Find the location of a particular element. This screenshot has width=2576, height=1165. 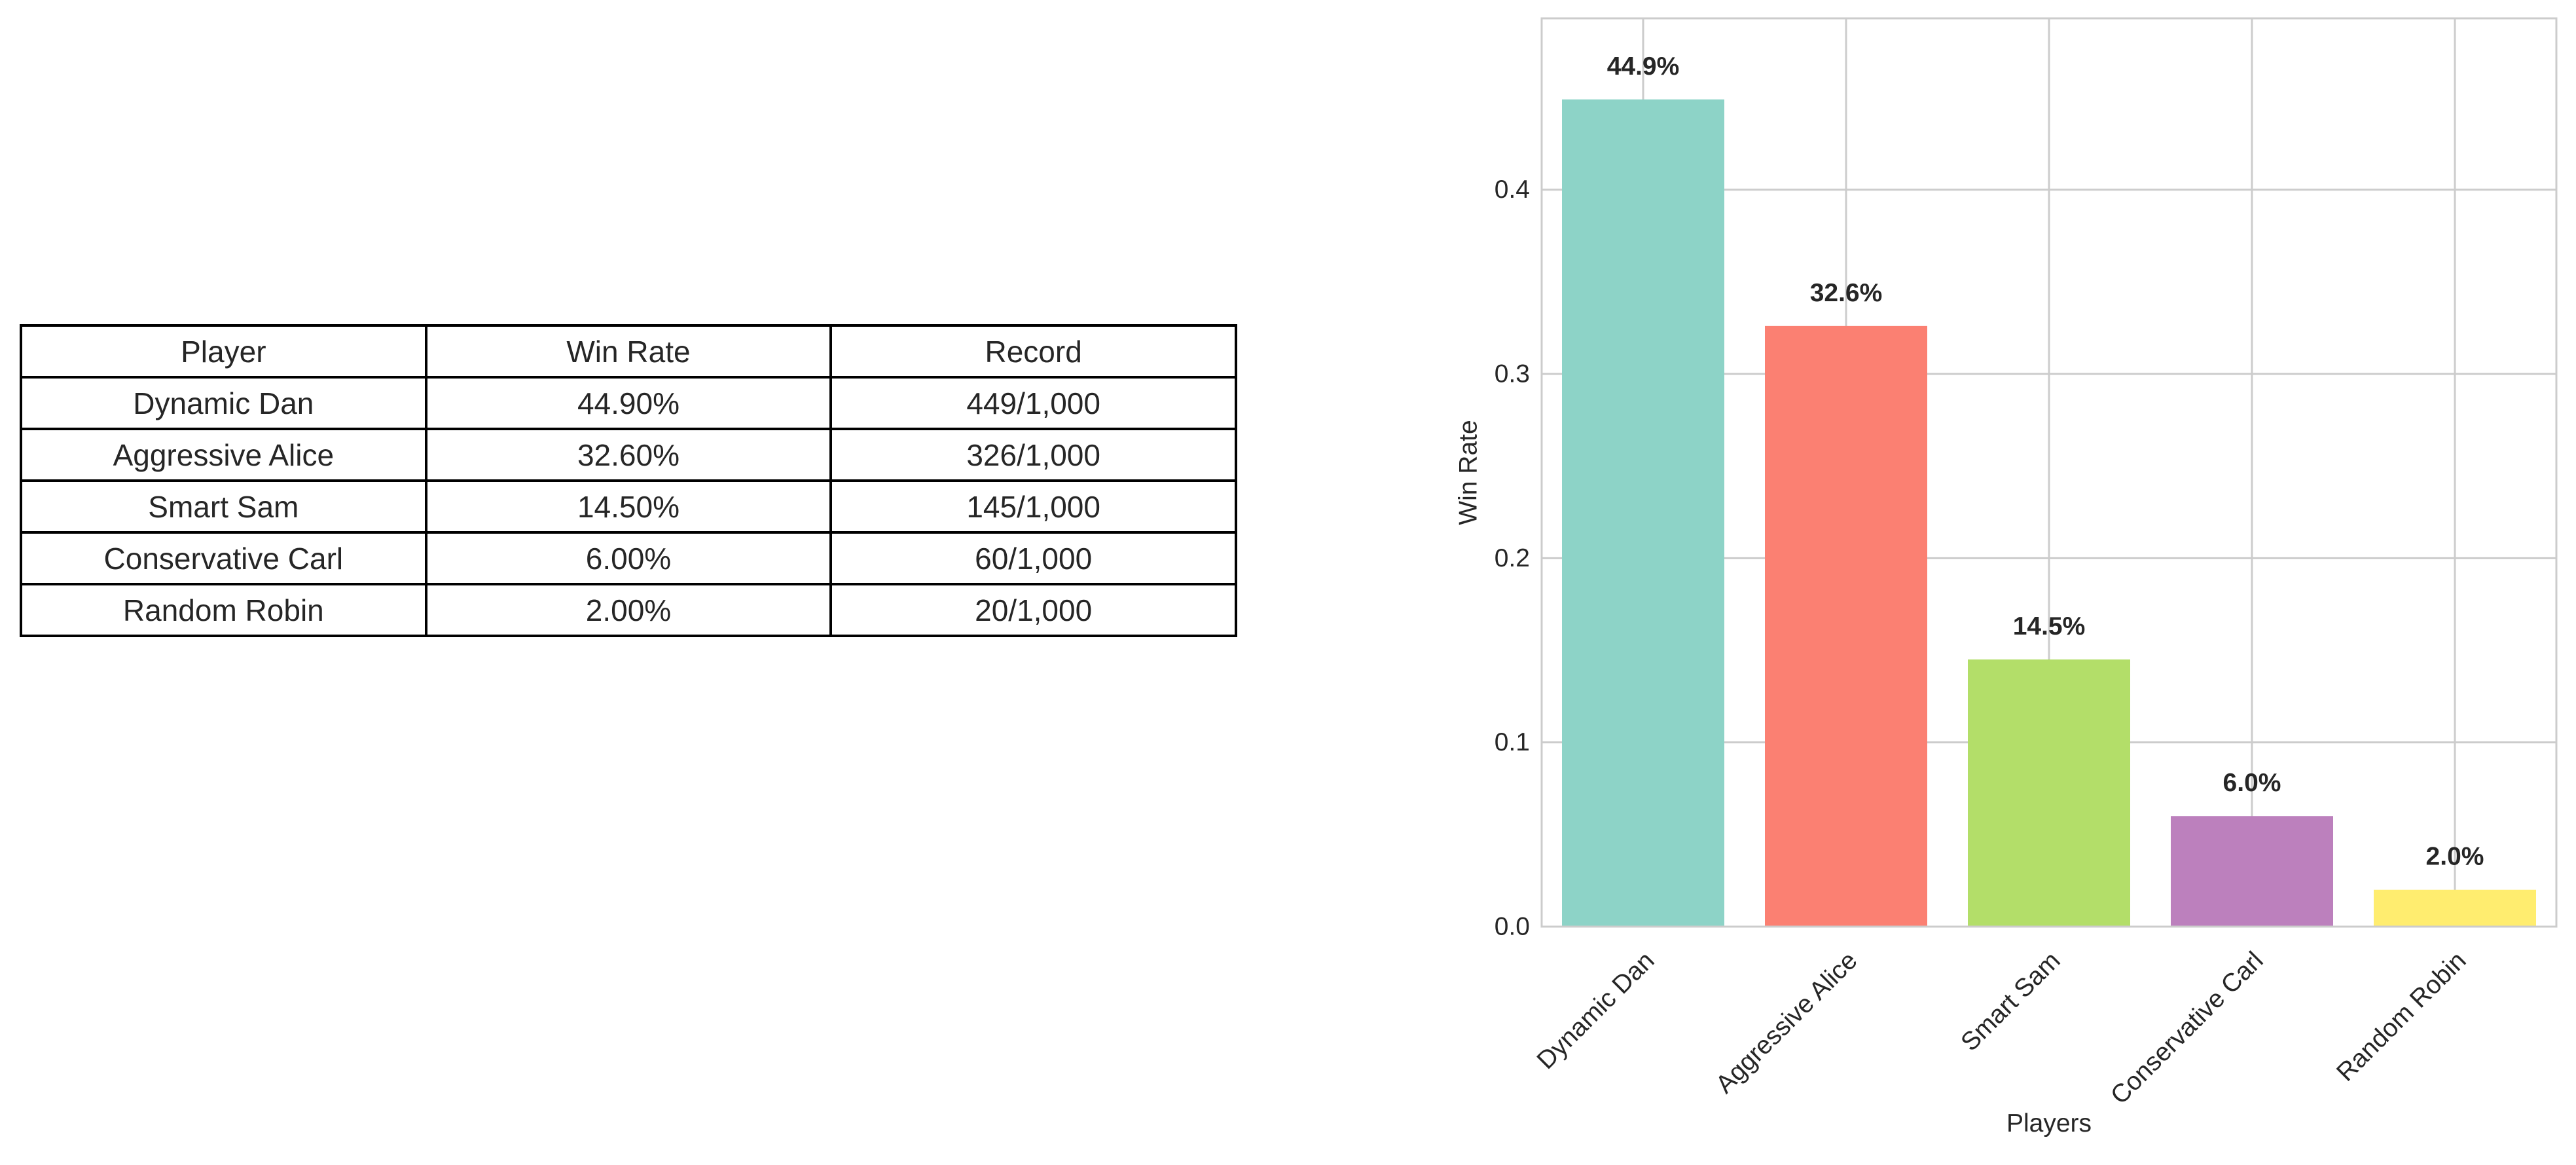

cell-record: 60/1,000 is located at coordinates (1033, 558).